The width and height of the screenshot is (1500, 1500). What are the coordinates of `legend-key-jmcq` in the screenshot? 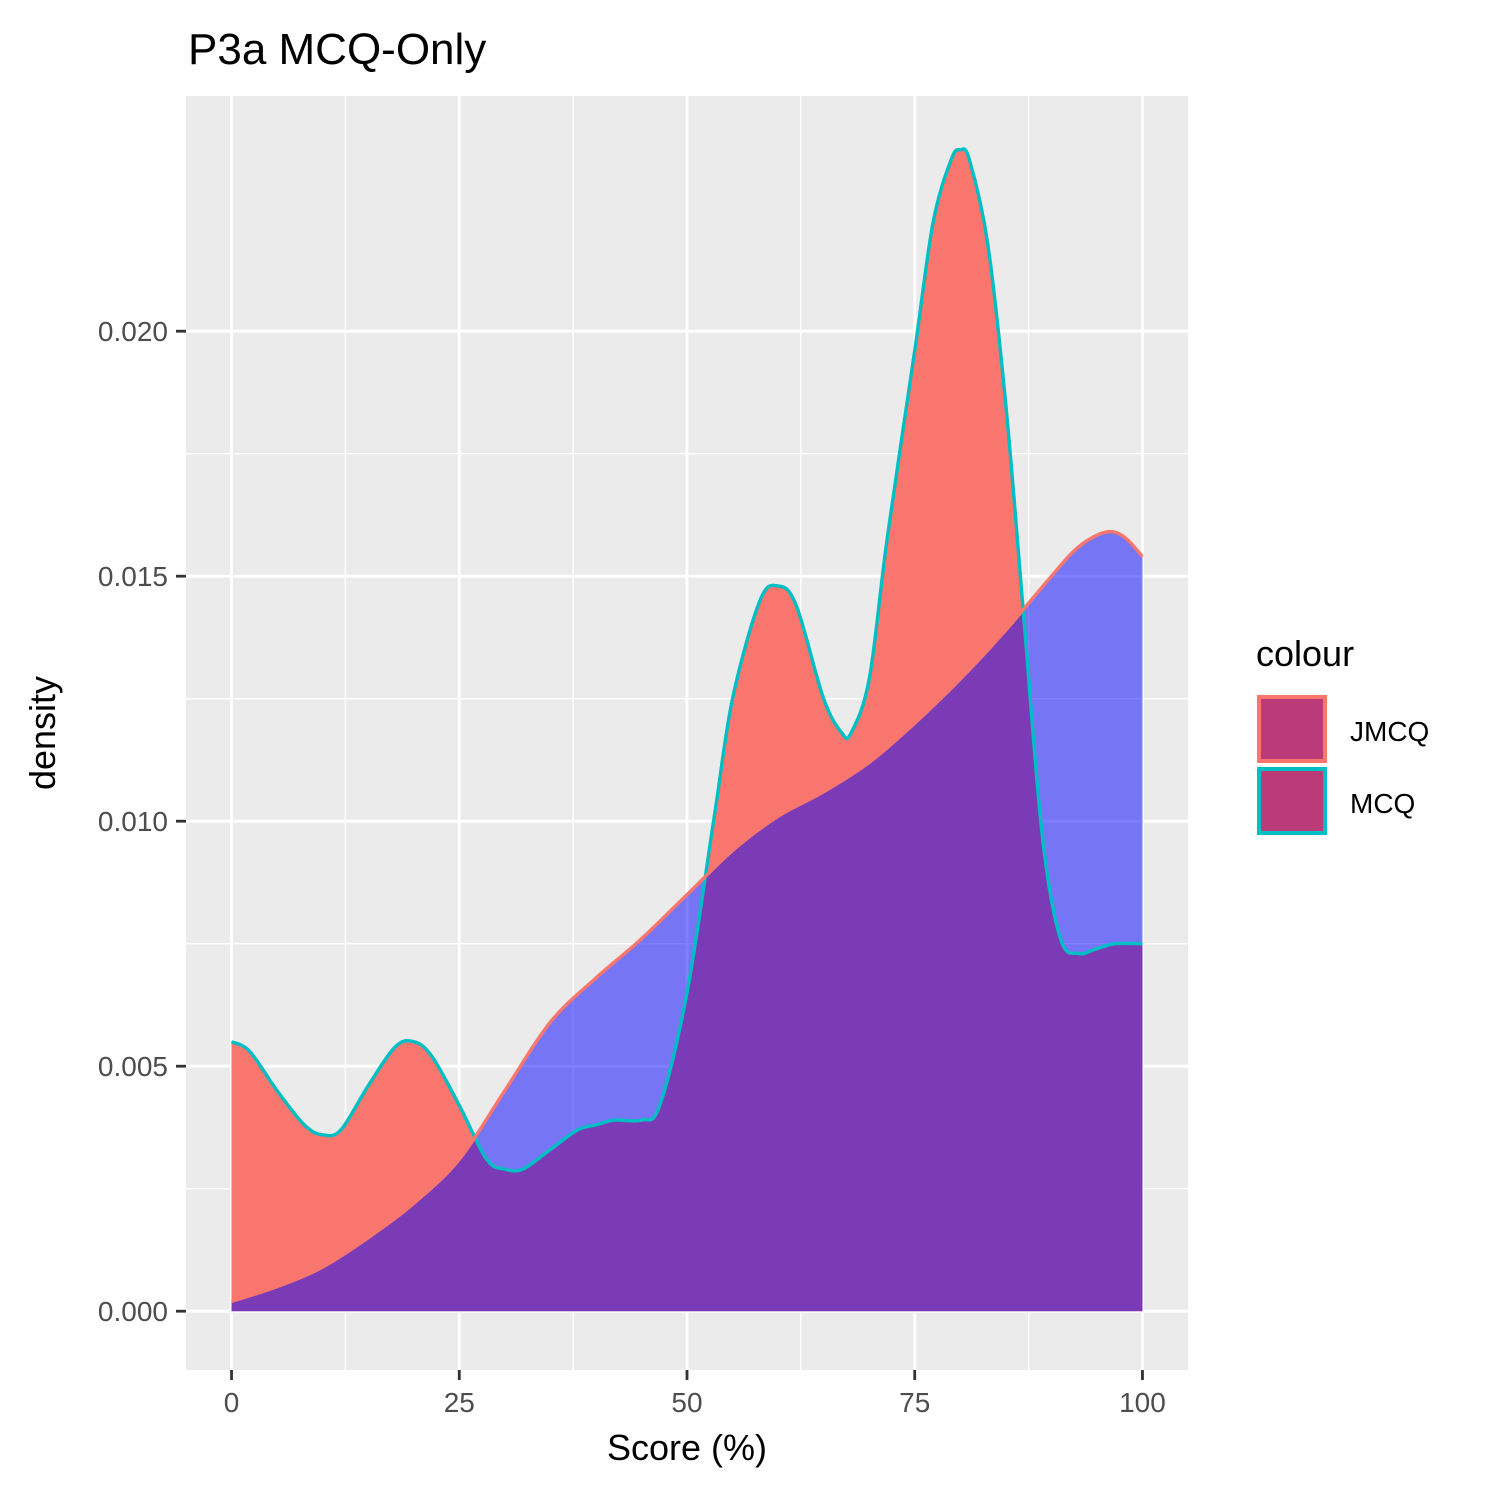 It's located at (1292, 729).